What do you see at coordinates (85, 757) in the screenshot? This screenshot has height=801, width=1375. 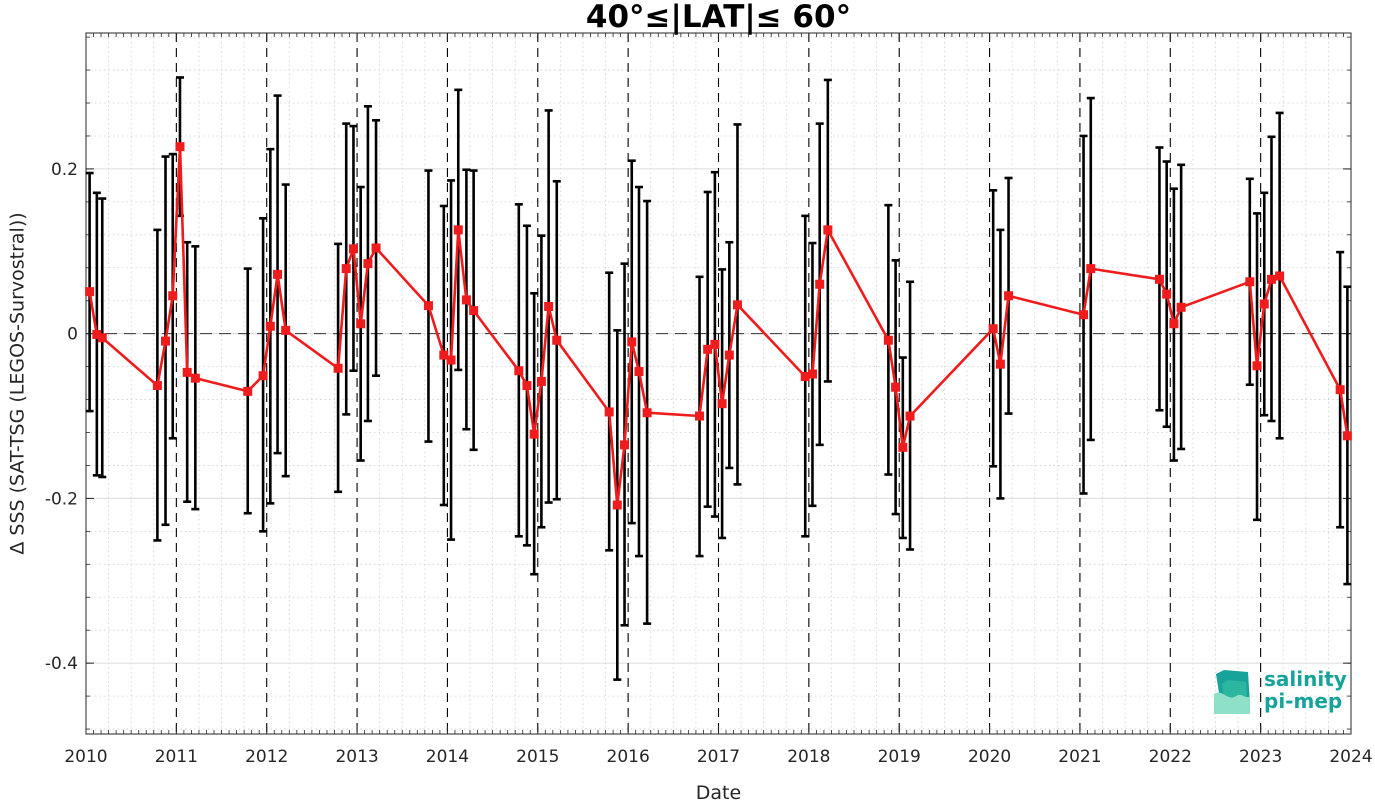 I see `x-tick-label: 2010` at bounding box center [85, 757].